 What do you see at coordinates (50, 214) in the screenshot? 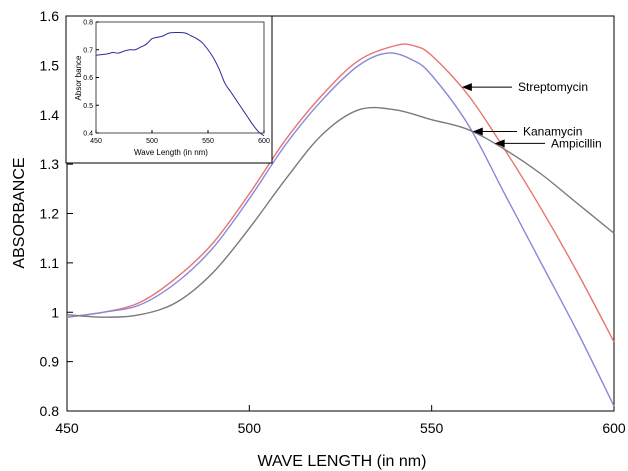
I see `y-tick-label: 1.2` at bounding box center [50, 214].